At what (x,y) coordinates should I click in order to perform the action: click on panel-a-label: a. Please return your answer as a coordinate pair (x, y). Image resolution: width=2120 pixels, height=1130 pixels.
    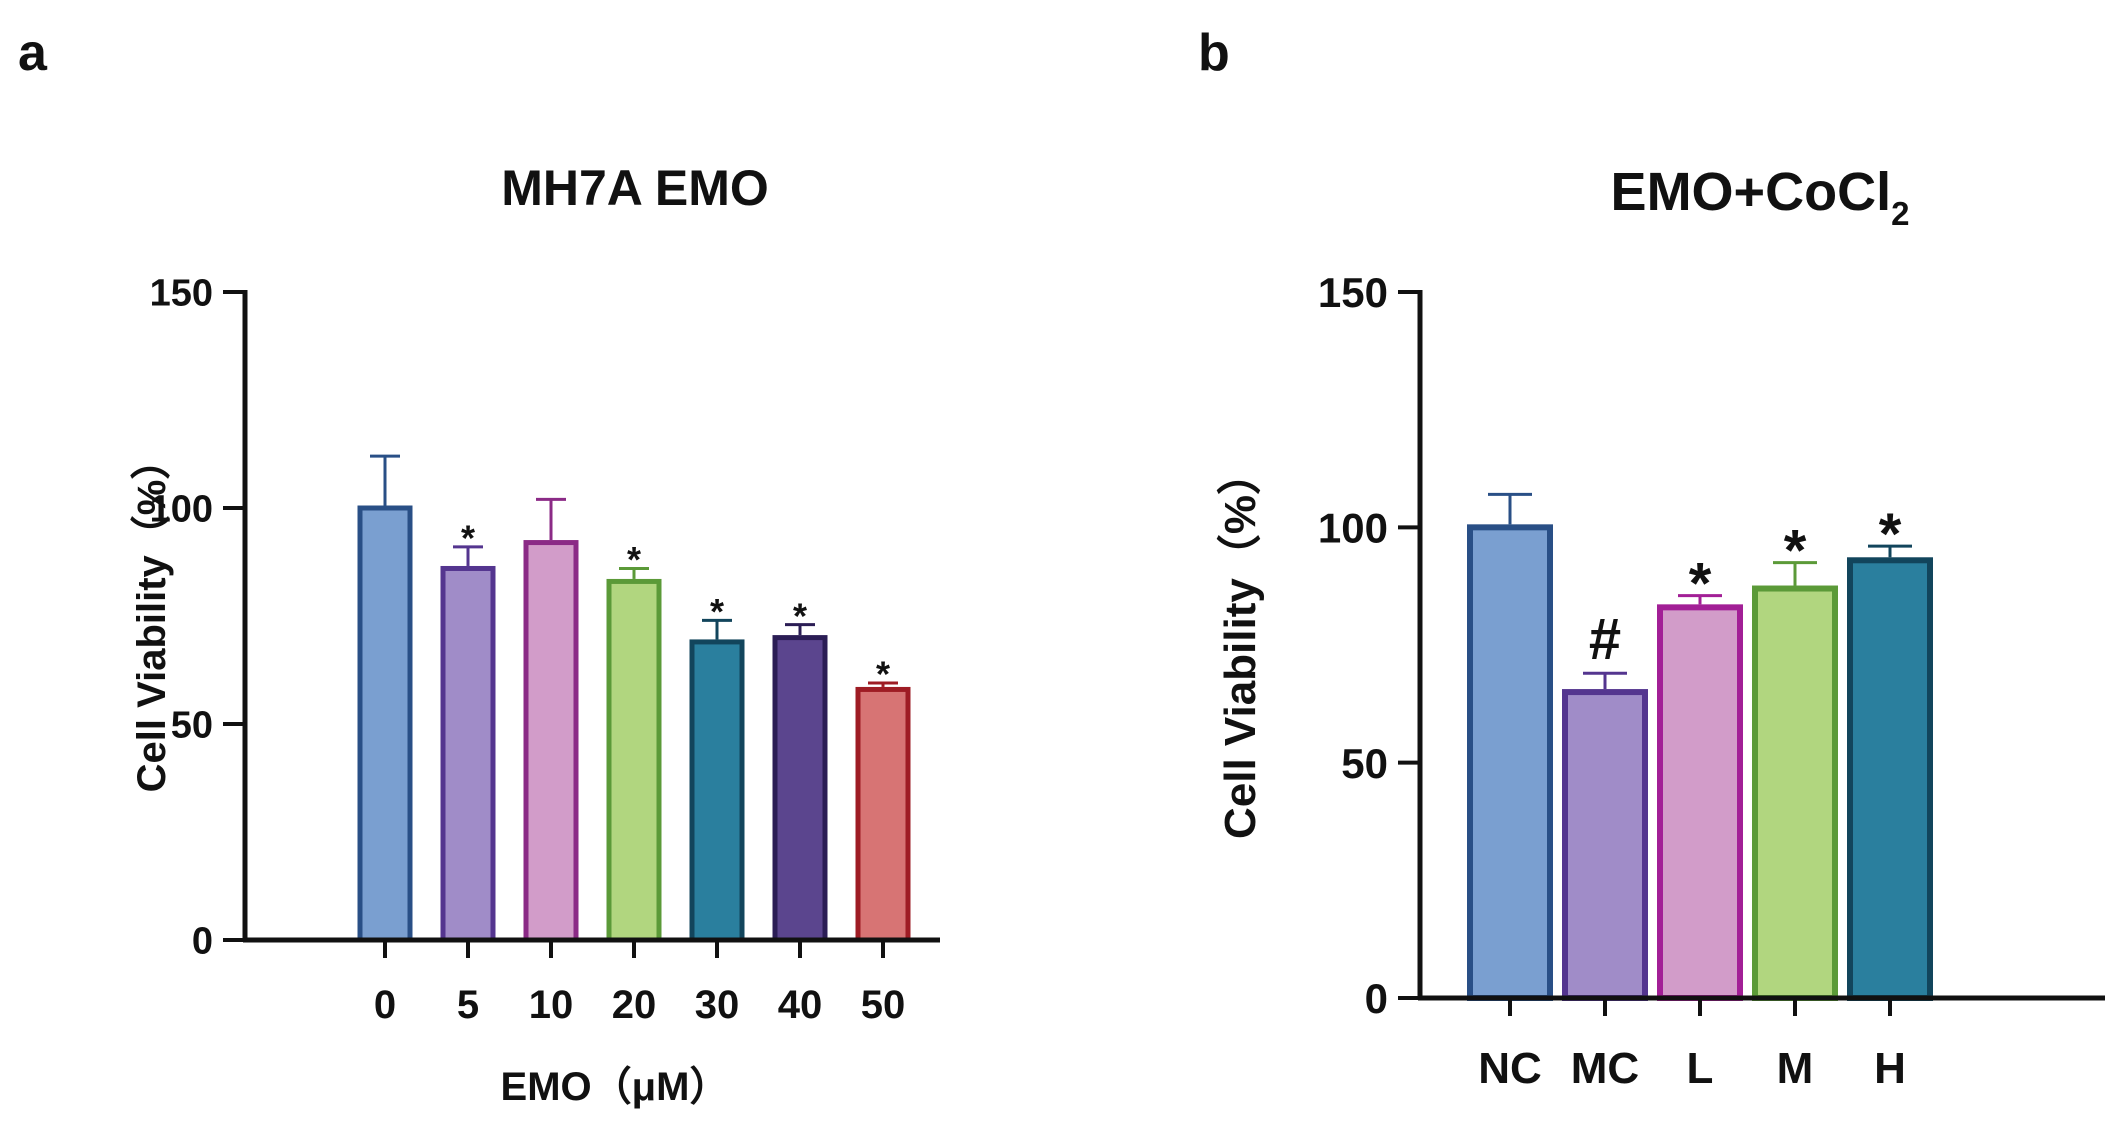
    Looking at the image, I should click on (33, 53).